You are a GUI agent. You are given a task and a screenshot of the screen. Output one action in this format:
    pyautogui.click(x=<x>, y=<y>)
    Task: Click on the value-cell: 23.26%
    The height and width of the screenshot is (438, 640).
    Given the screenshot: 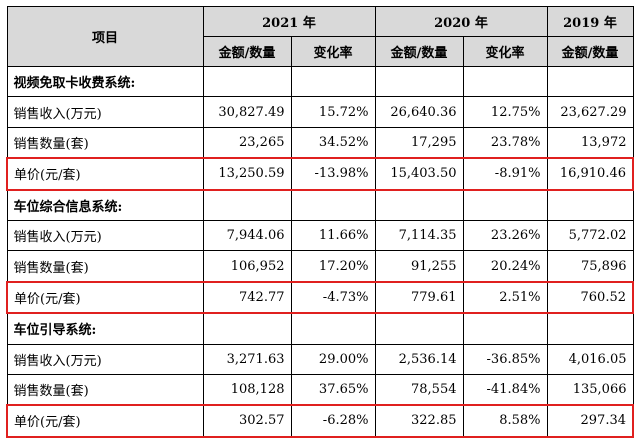 What is the action you would take?
    pyautogui.click(x=505, y=235)
    